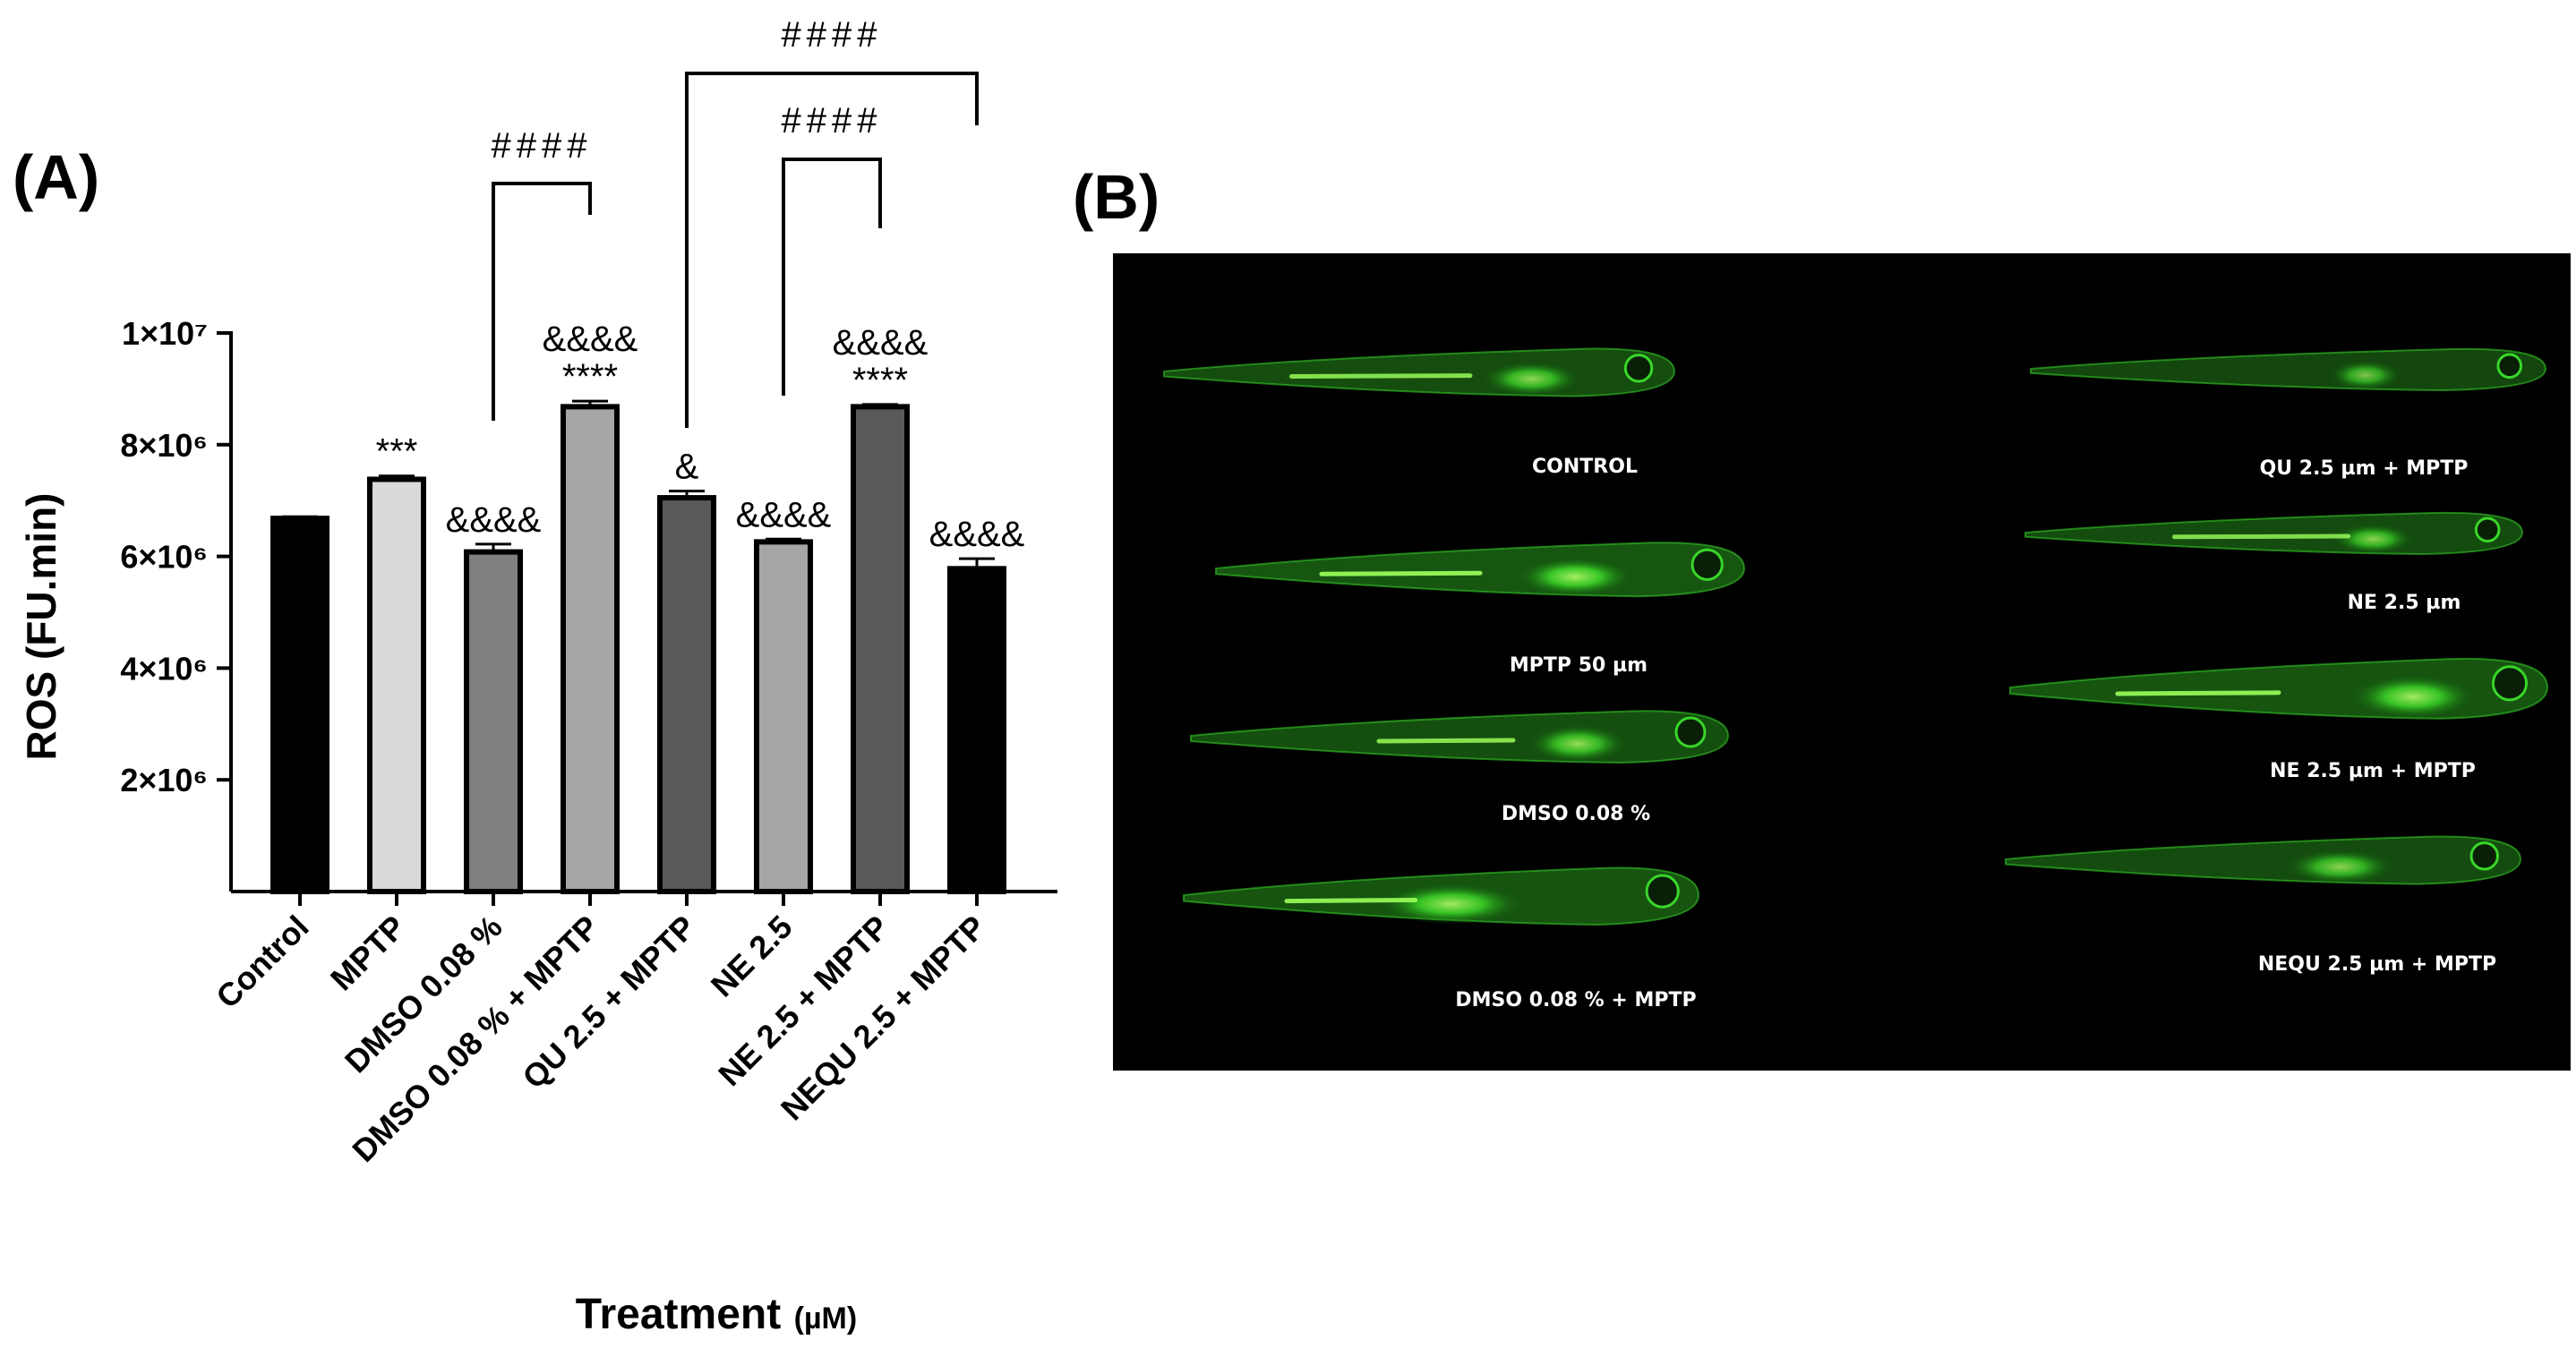 This screenshot has height=1357, width=2576. I want to click on comparison-brackets: #### #### ####, so click(735, 222).